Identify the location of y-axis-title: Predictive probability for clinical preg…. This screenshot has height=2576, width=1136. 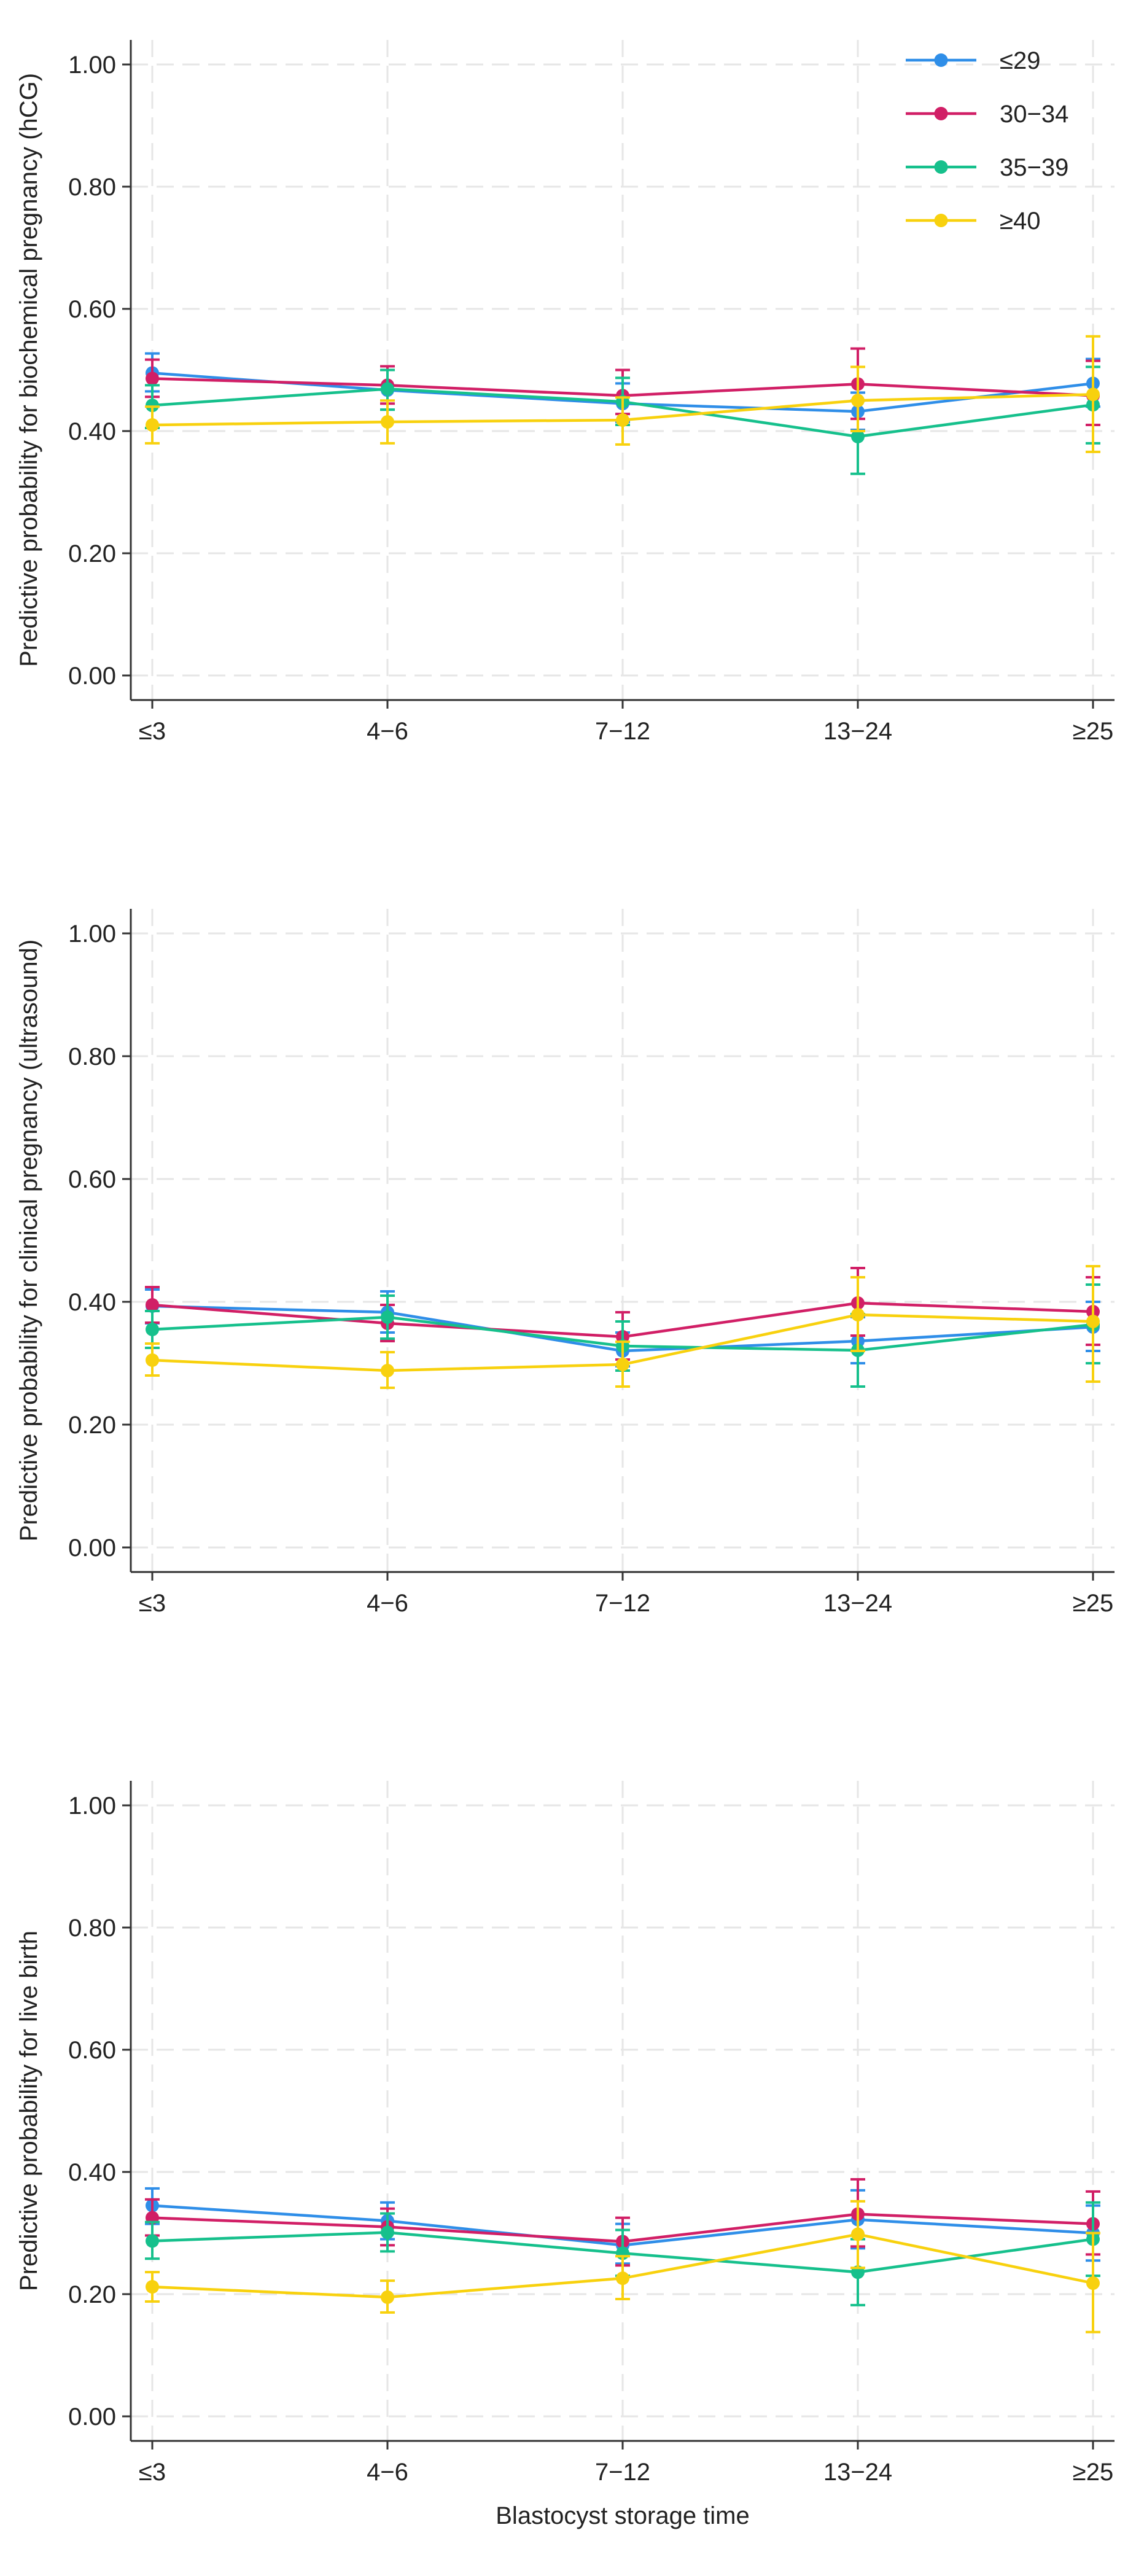
(28, 1240).